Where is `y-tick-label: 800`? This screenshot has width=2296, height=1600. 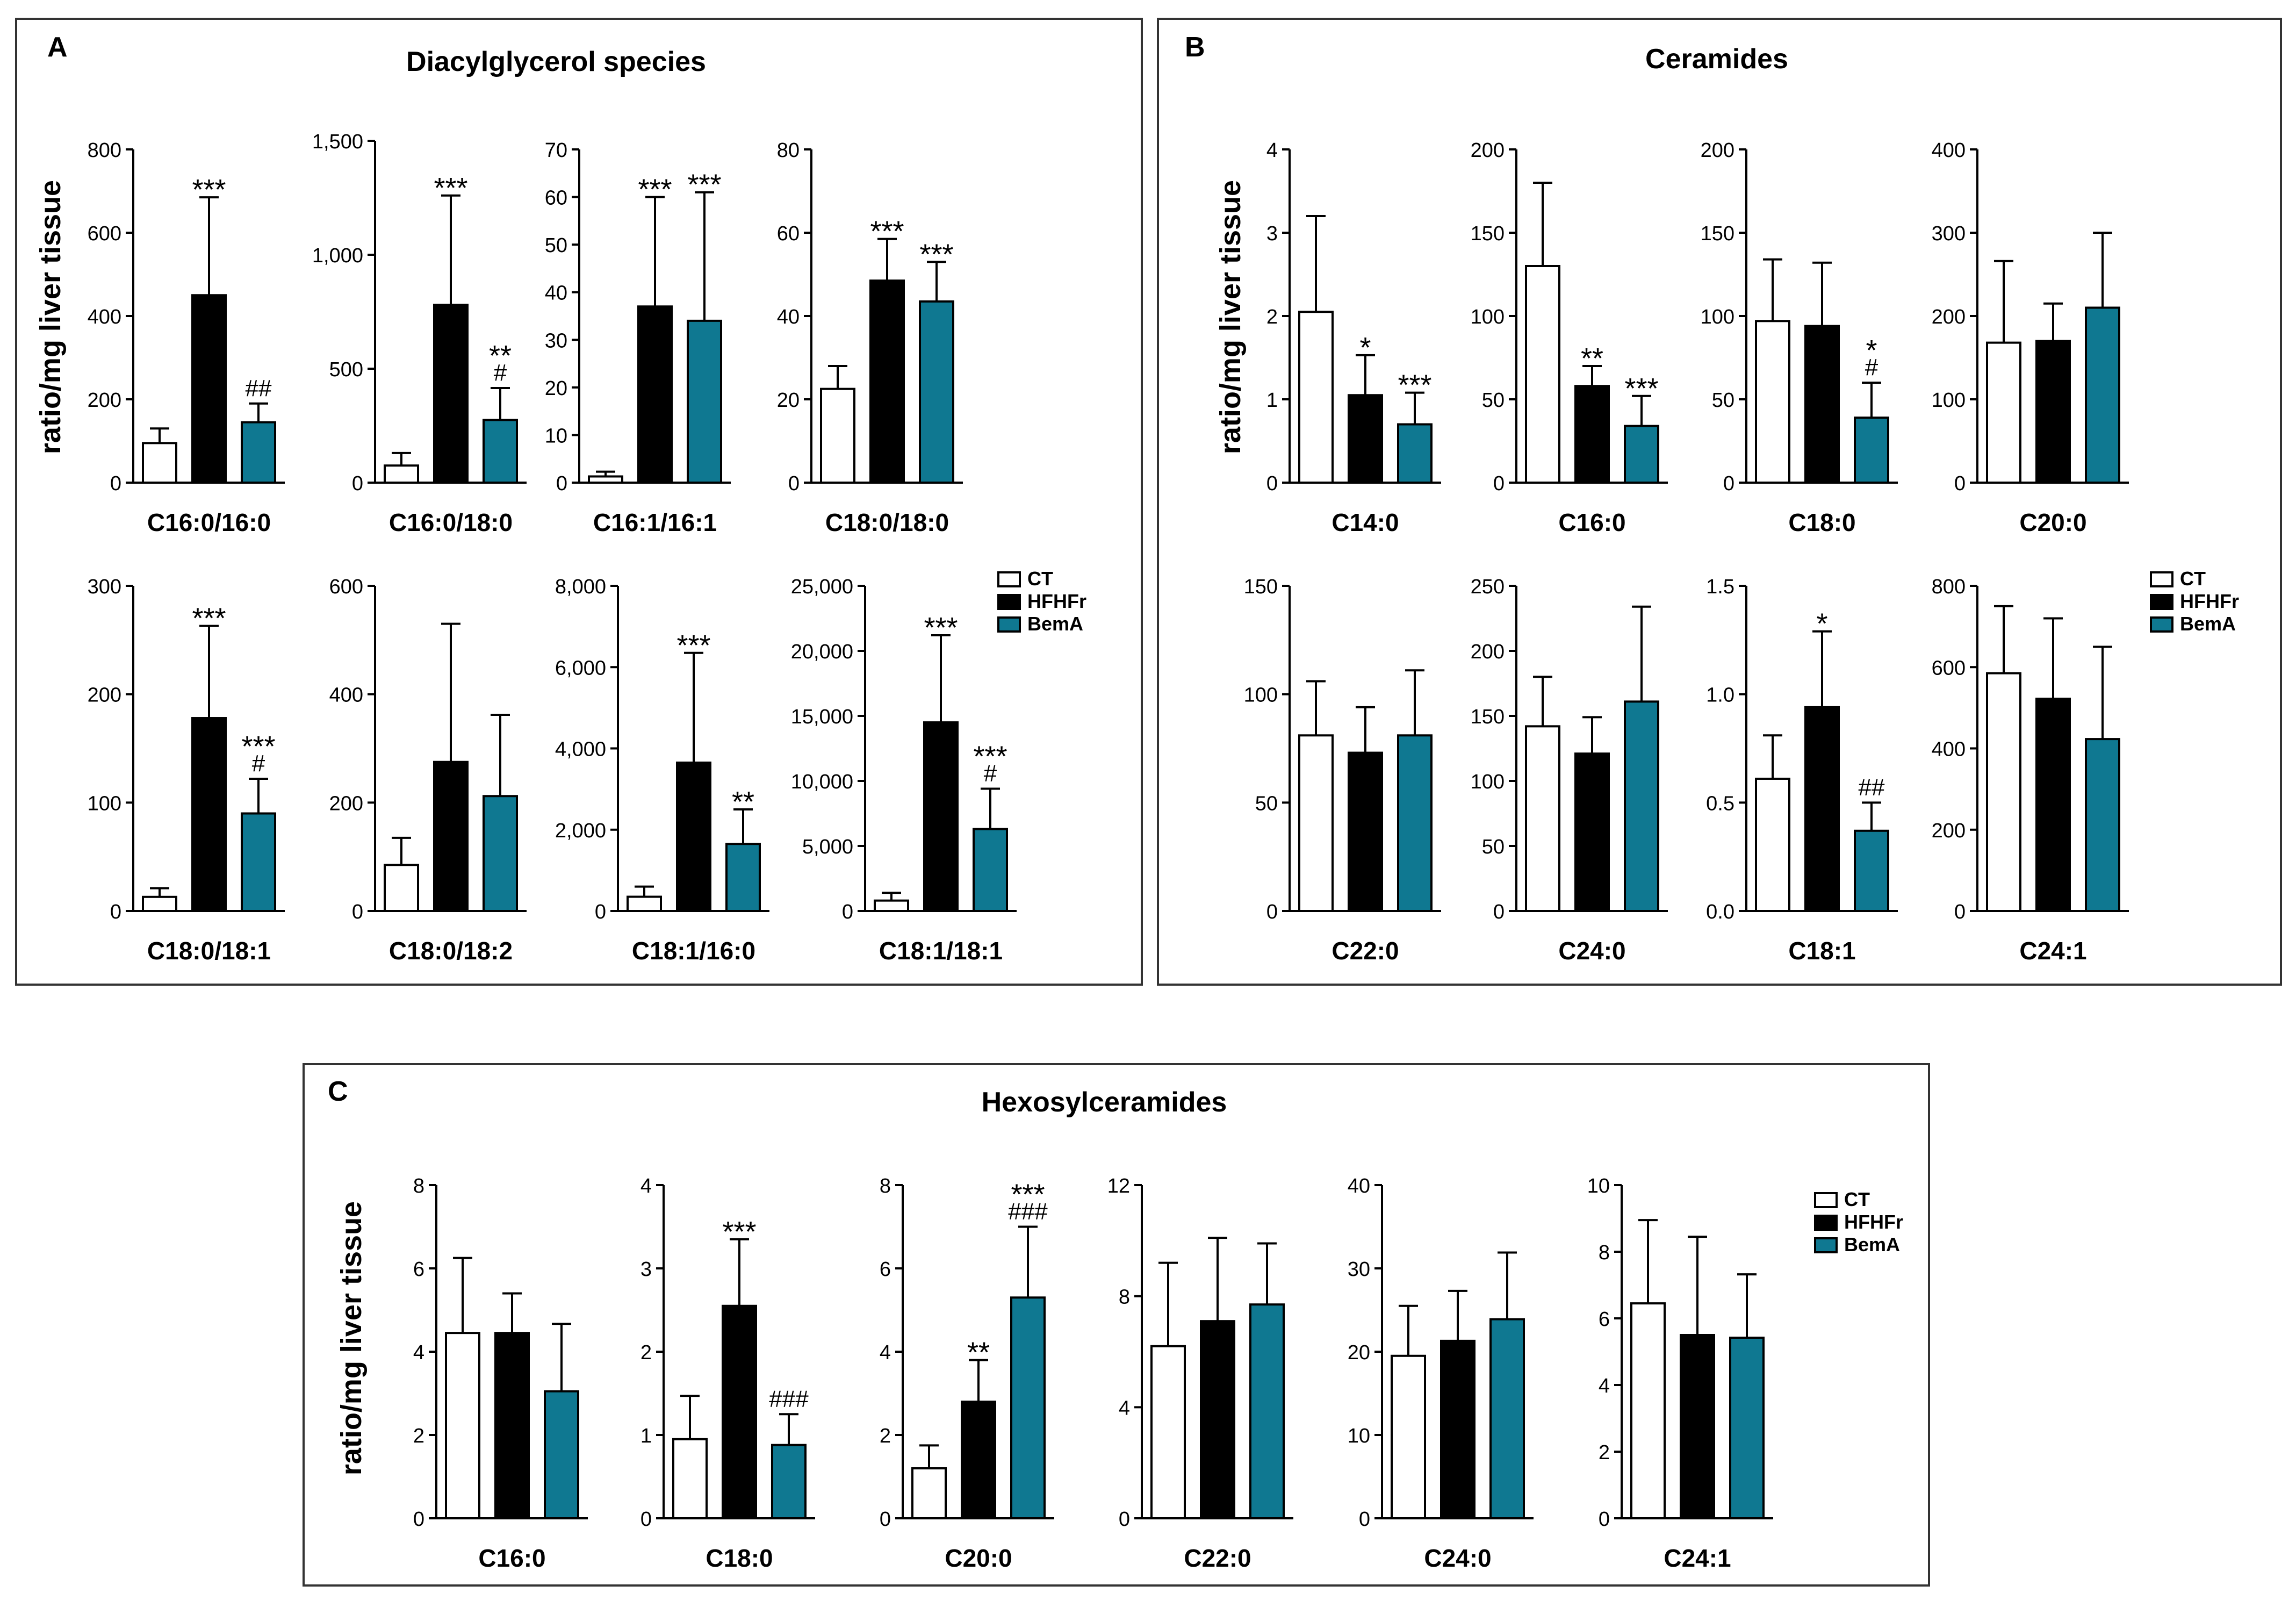 y-tick-label: 800 is located at coordinates (104, 150).